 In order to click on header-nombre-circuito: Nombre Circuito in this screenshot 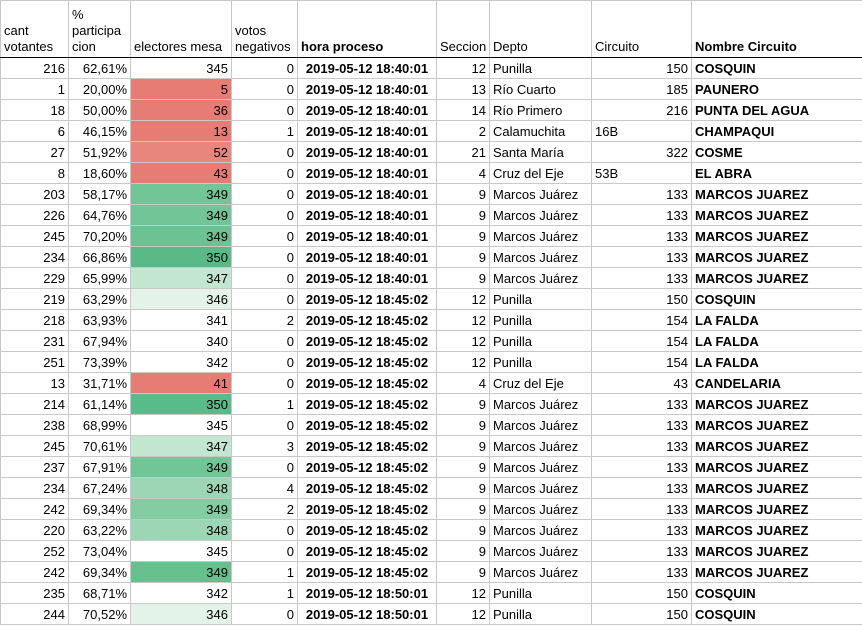, I will do `click(776, 29)`.